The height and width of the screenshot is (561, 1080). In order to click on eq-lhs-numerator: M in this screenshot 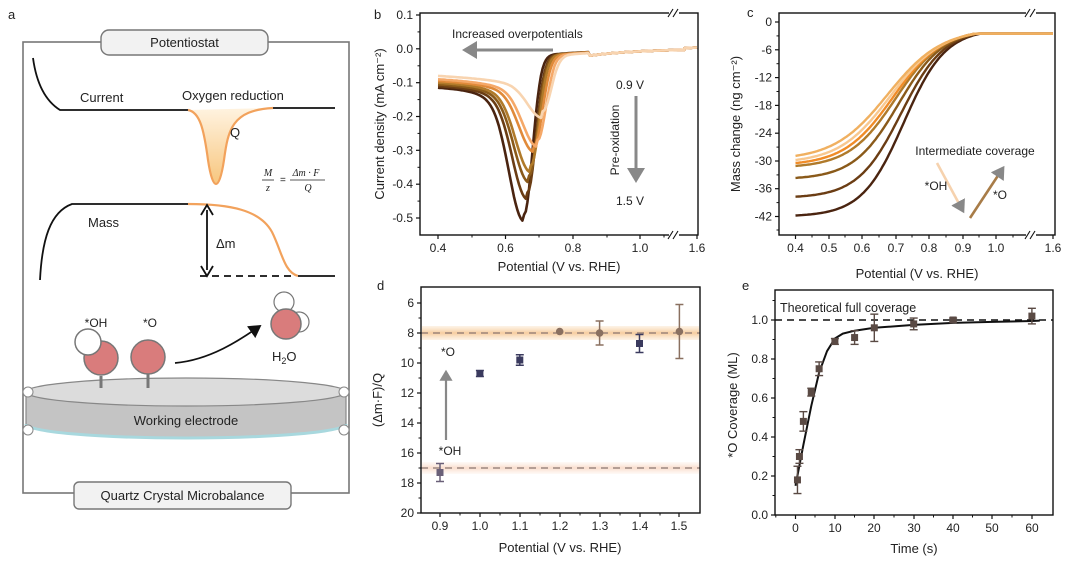, I will do `click(268, 173)`.